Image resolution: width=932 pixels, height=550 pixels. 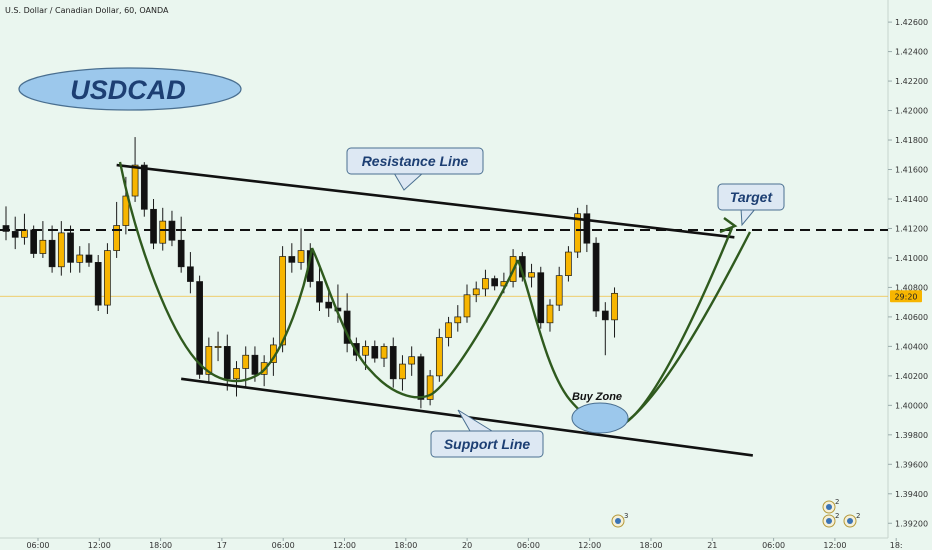 I want to click on current-price-badge: 29:20, so click(x=906, y=296).